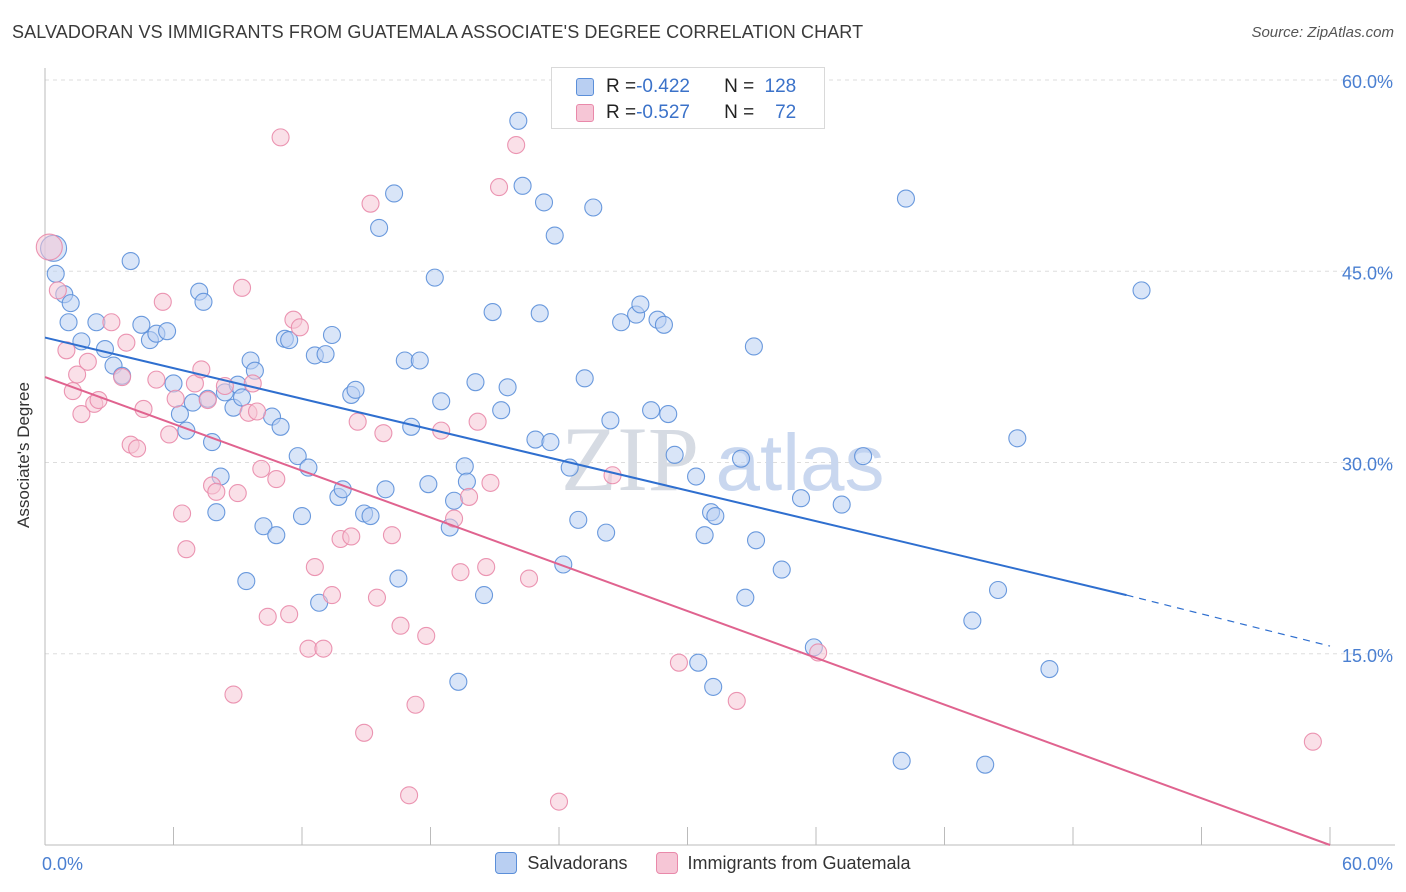 Image resolution: width=1406 pixels, height=892 pixels. What do you see at coordinates (1367, 82) in the screenshot?
I see `y-tick-label: 60.0%` at bounding box center [1367, 82].